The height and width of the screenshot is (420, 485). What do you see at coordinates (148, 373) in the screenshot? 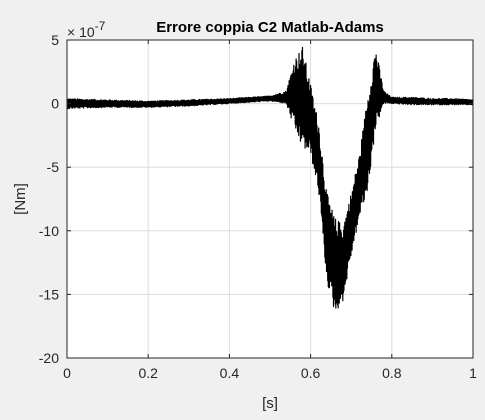
I see `x-tick-label: 0.2` at bounding box center [148, 373].